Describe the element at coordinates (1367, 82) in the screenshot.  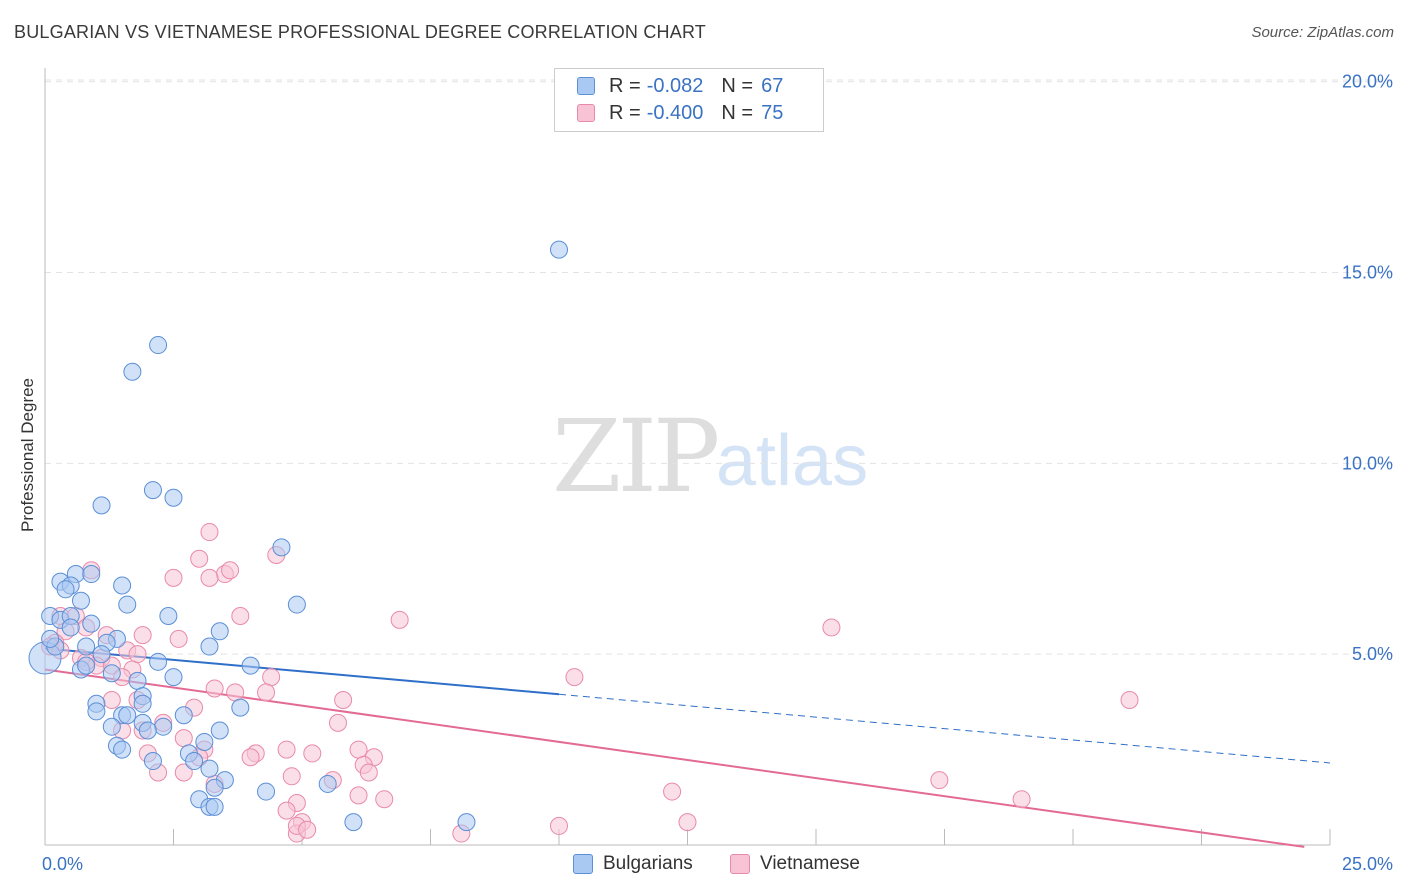
I see `y-tick-label: 20.0%` at that location.